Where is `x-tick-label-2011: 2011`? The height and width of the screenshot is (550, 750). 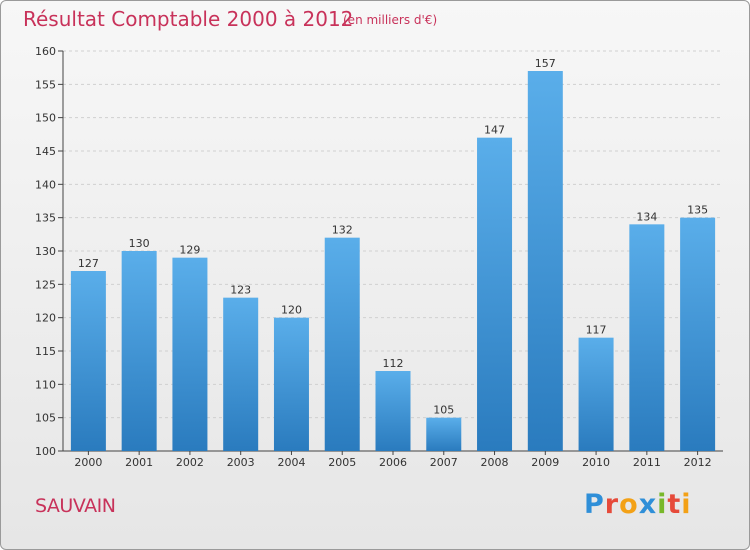 x-tick-label-2011: 2011 is located at coordinates (647, 462).